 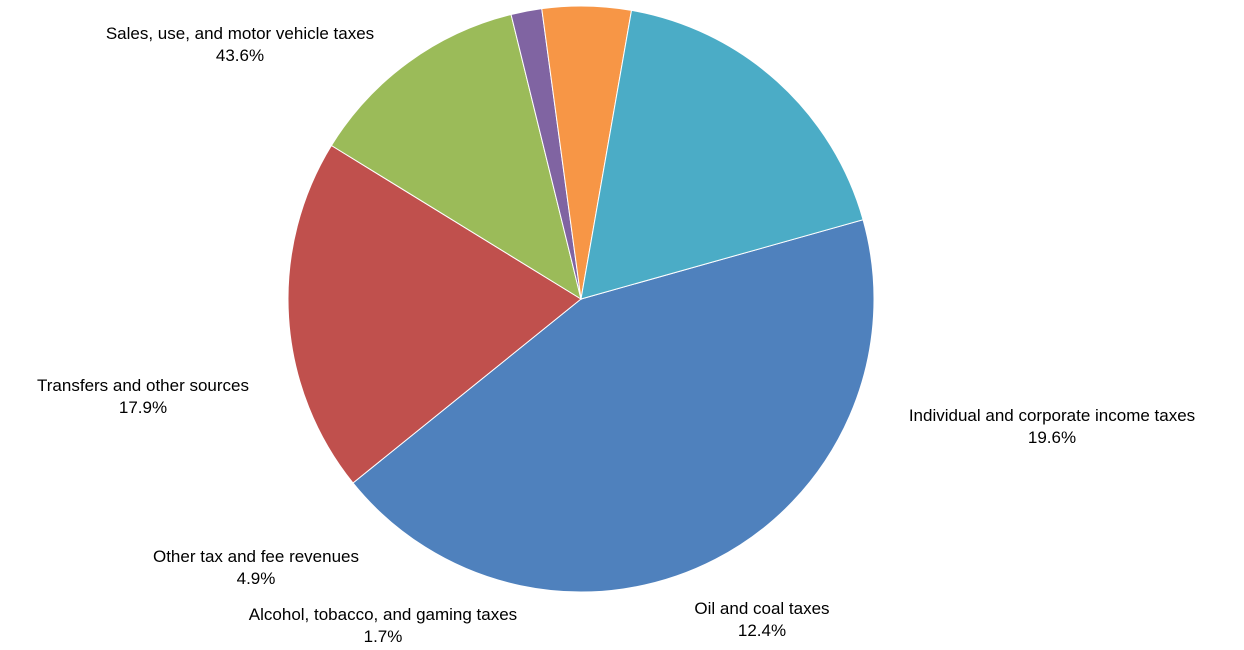 What do you see at coordinates (256, 556) in the screenshot?
I see `slice-label-5: Other tax and fee revenues` at bounding box center [256, 556].